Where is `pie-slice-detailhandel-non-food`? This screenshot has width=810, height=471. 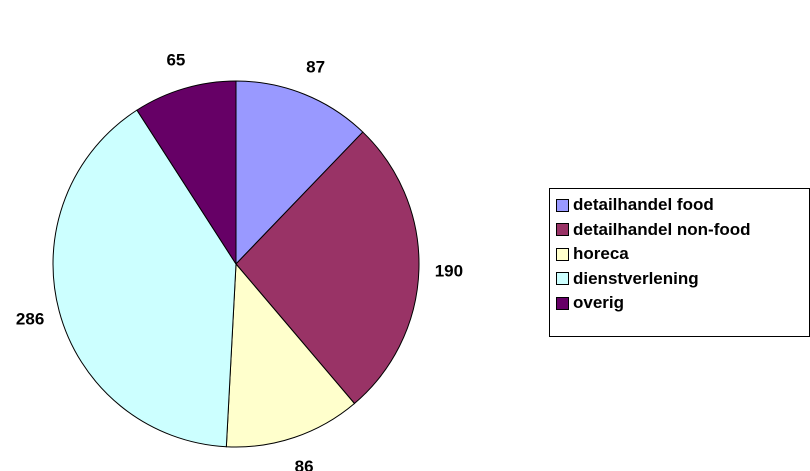 pie-slice-detailhandel-non-food is located at coordinates (327, 268).